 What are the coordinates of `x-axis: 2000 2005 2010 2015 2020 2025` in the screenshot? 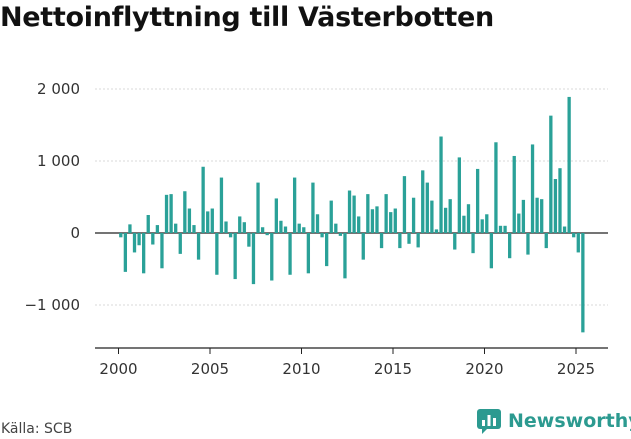 It's located at (351, 362).